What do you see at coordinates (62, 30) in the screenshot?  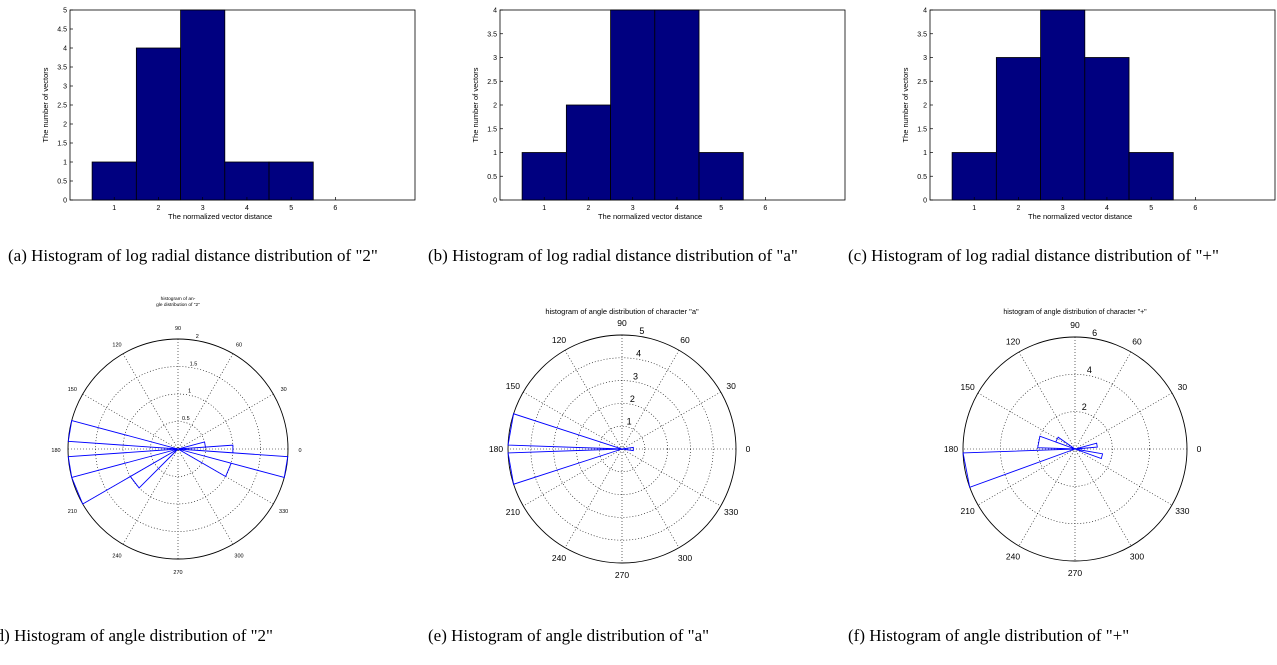 I see `y-tick-label: 4.5` at bounding box center [62, 30].